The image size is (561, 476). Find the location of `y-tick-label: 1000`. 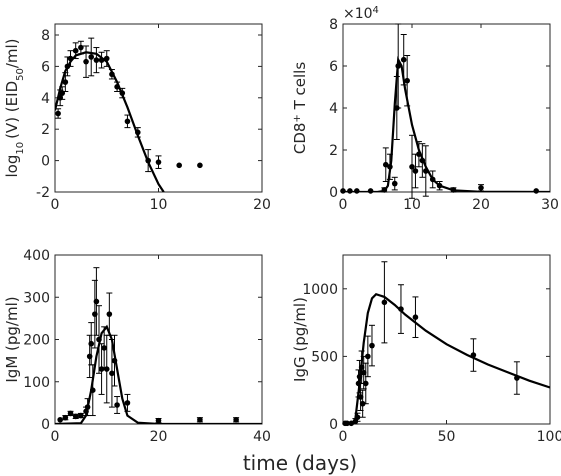

y-tick-label: 1000 is located at coordinates (320, 290).